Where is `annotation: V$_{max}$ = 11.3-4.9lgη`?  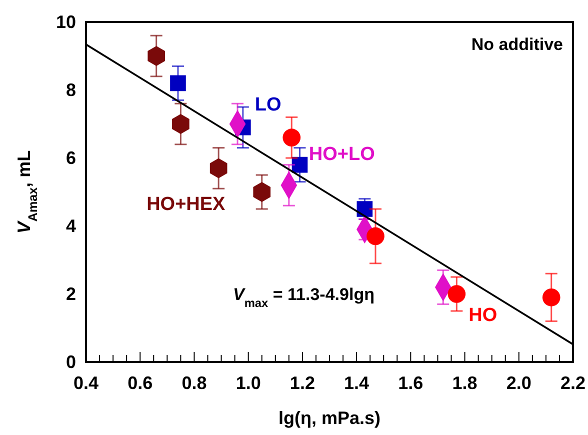
annotation: V$_{max}$ = 11.3-4.9lgη is located at coordinates (303, 297).